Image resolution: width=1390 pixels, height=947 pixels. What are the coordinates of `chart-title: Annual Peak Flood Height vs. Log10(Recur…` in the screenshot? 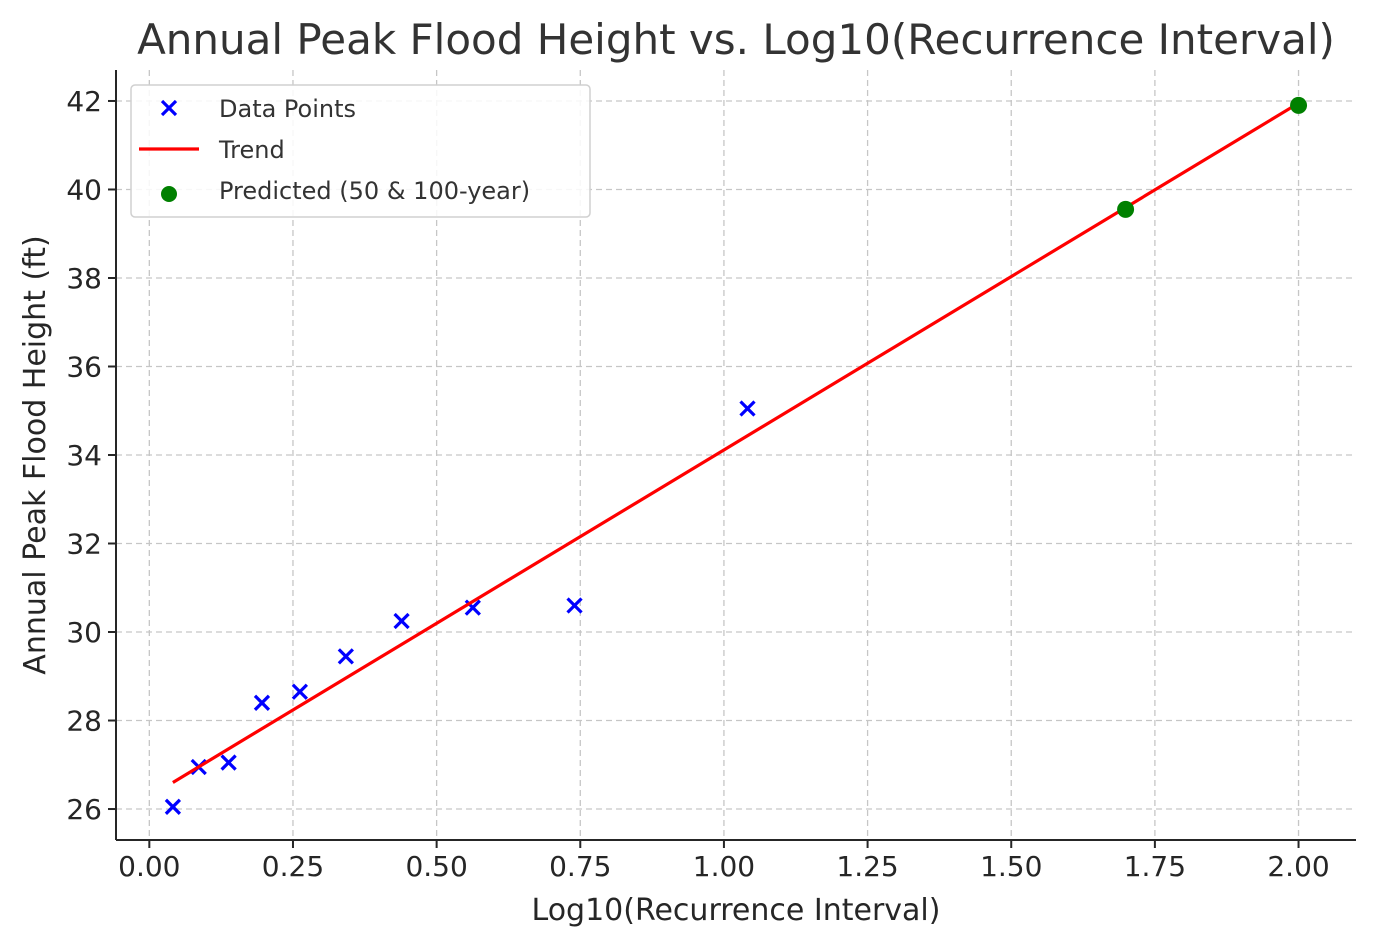 It's located at (736, 39).